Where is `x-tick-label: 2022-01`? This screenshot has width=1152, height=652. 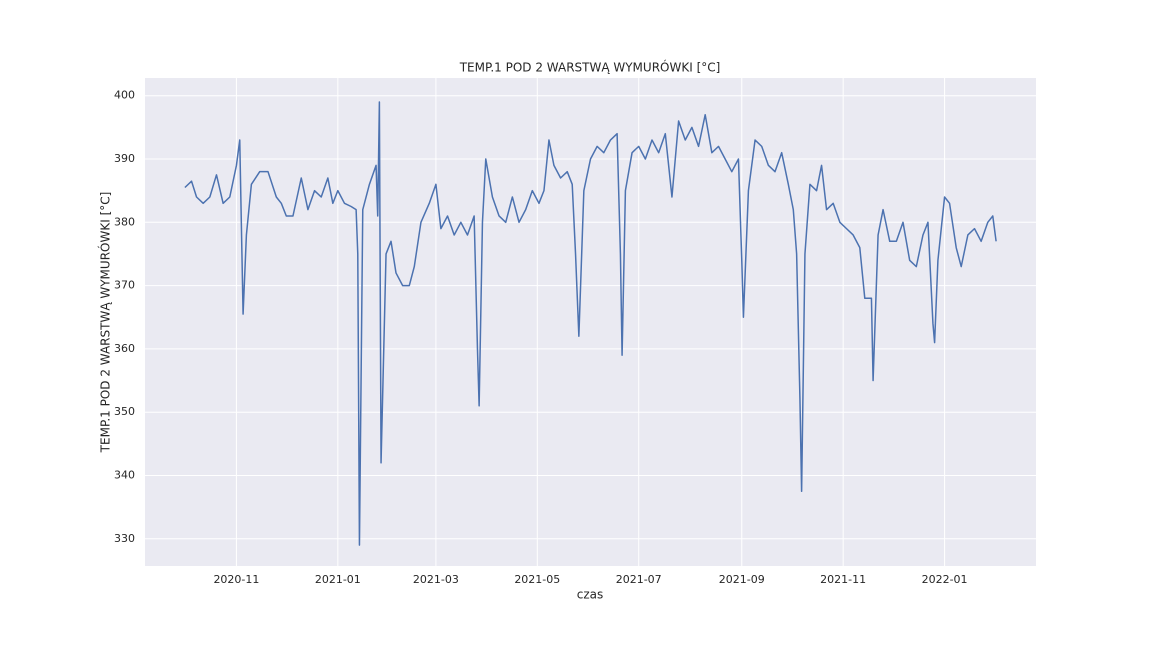
x-tick-label: 2022-01 is located at coordinates (945, 579).